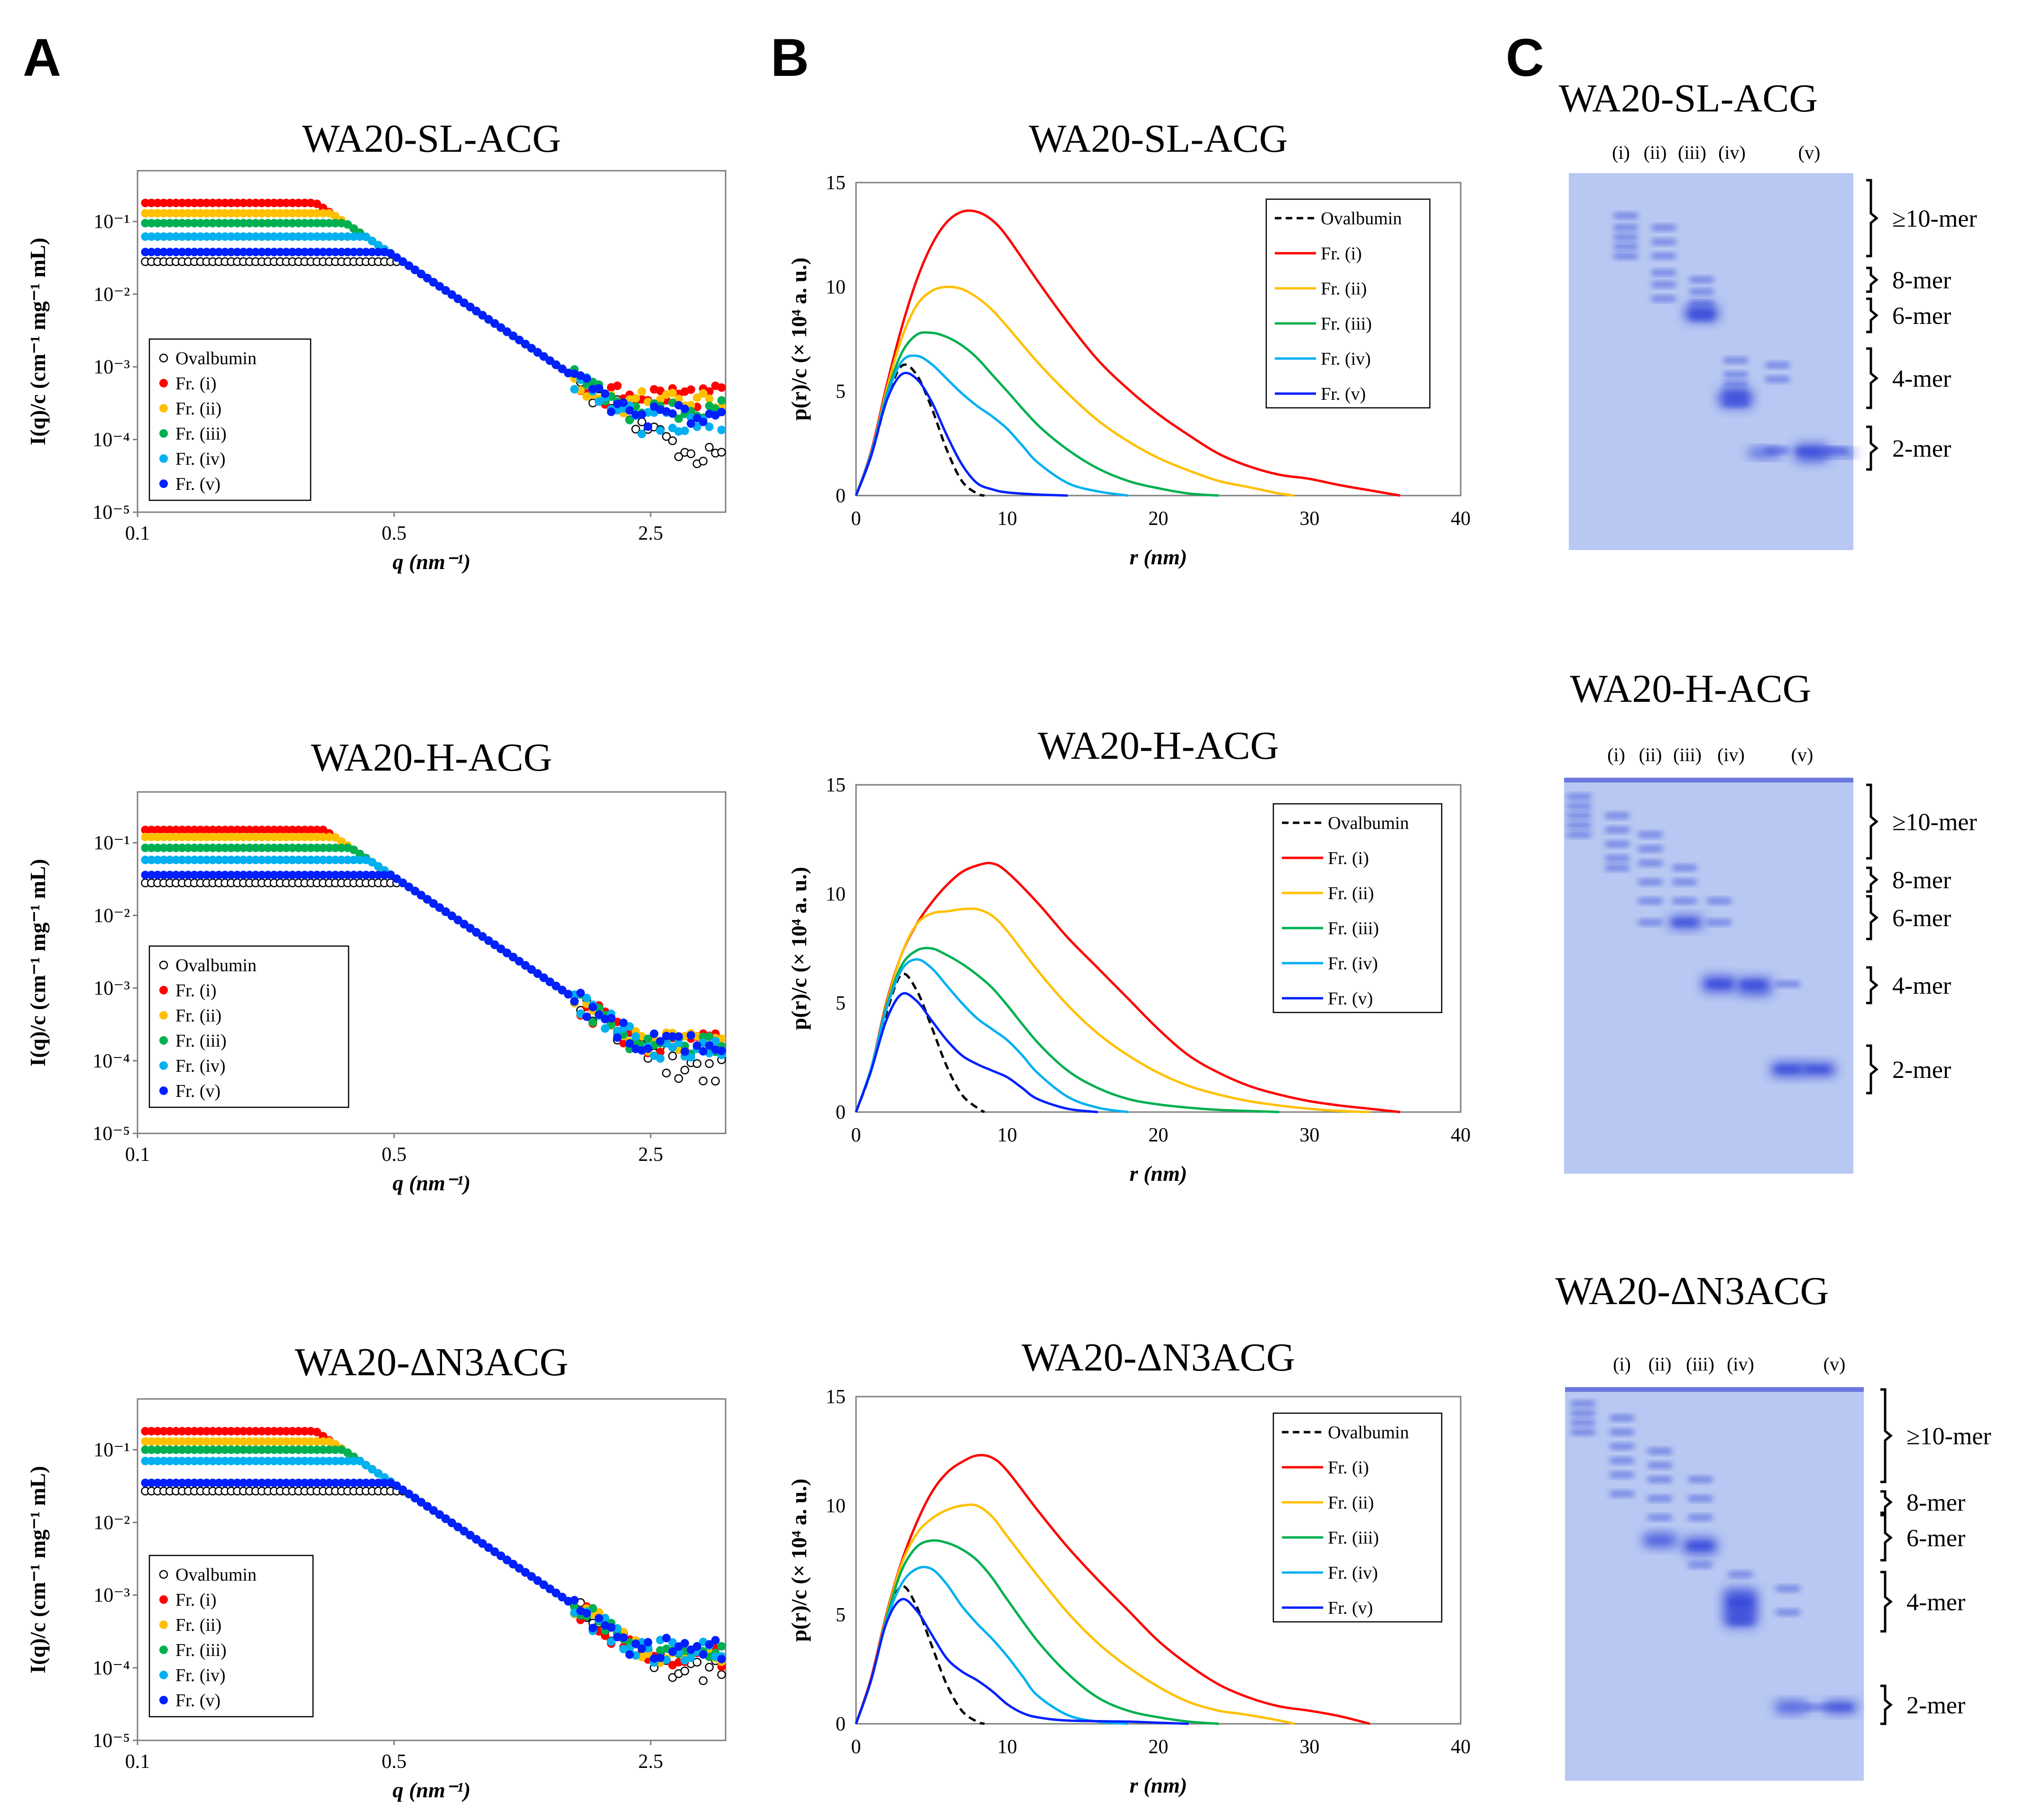 The image size is (2044, 1803). What do you see at coordinates (836, 1397) in the screenshot?
I see `y-tick-label: 15` at bounding box center [836, 1397].